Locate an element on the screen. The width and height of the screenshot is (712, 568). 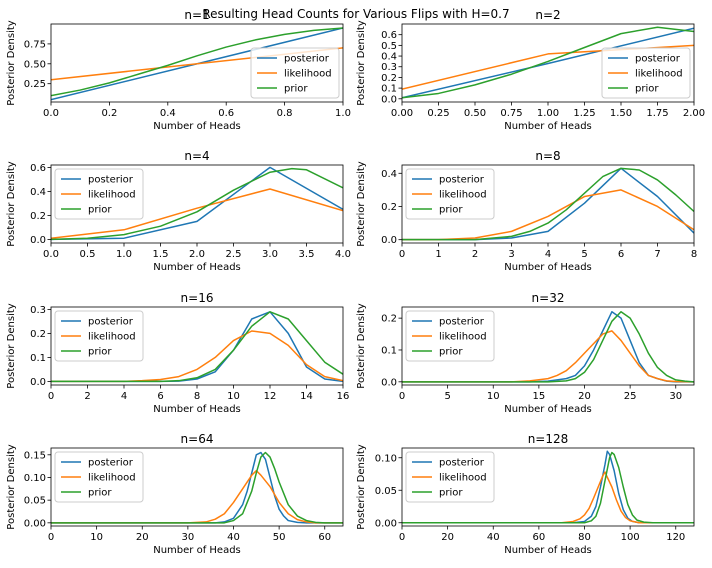
x-tick-label: 0.6 is located at coordinates (226, 113).